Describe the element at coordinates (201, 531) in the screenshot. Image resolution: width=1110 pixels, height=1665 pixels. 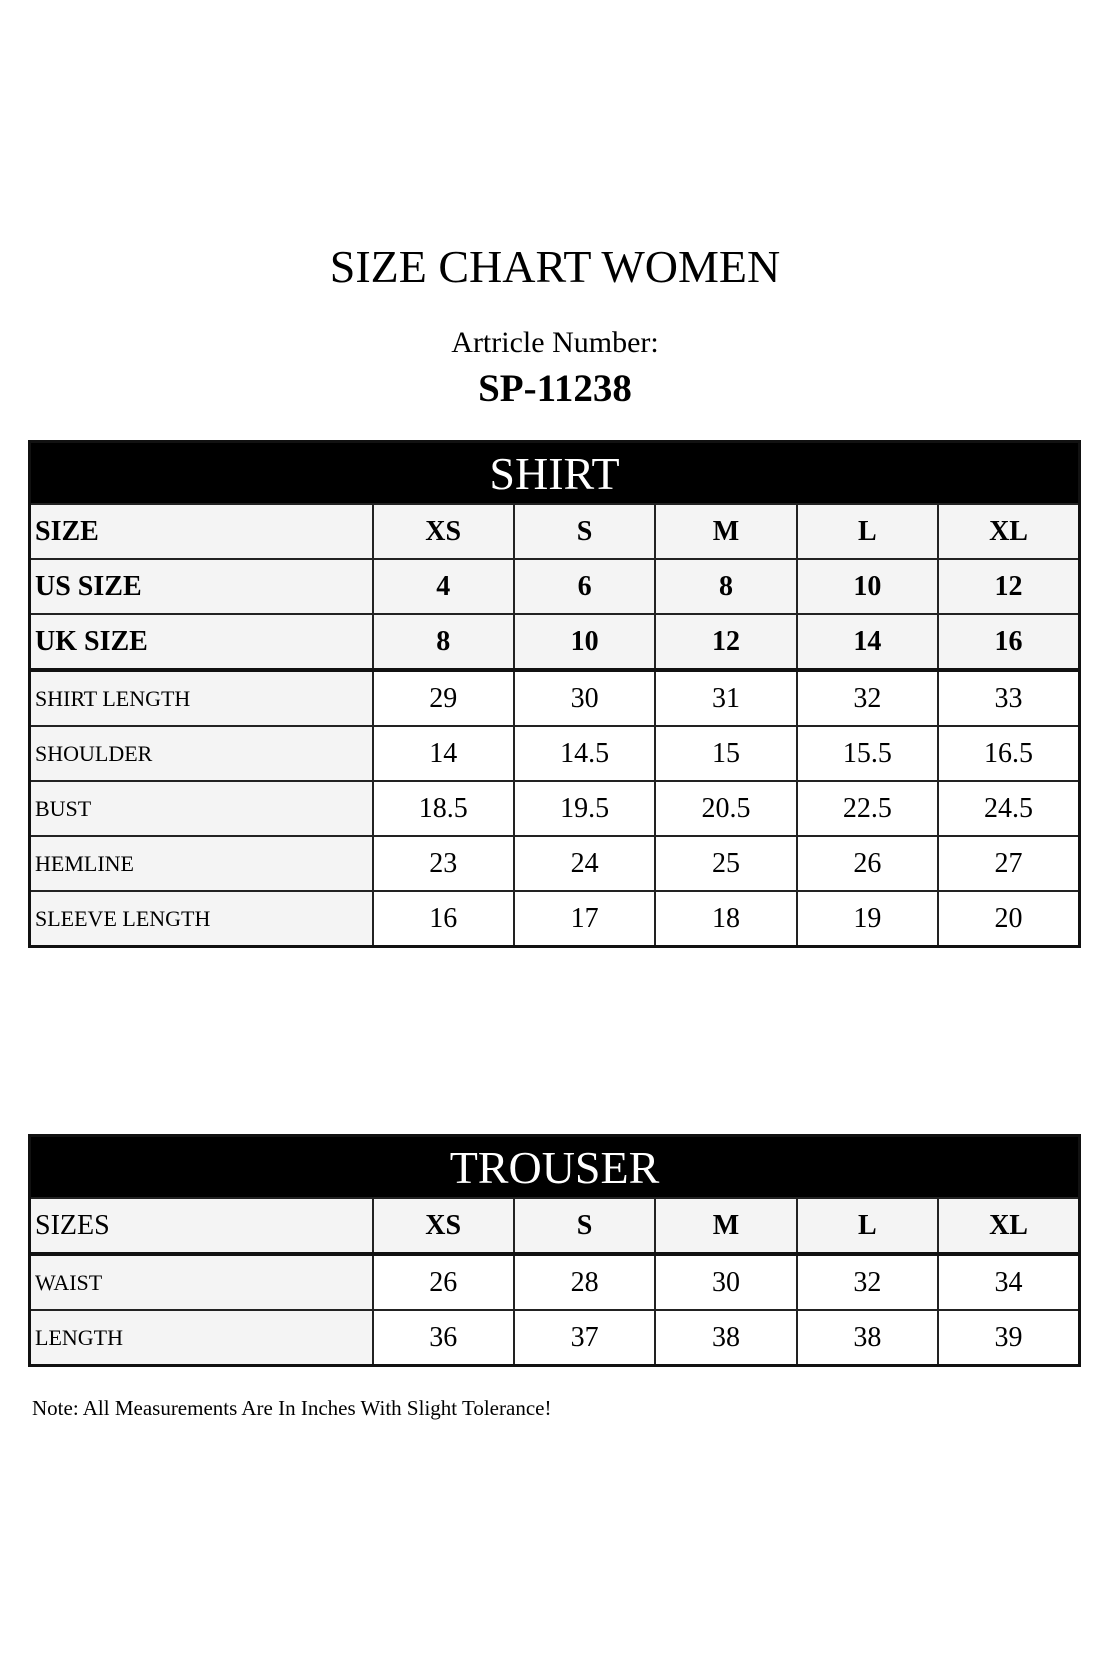
I see `row-label: SIZE` at that location.